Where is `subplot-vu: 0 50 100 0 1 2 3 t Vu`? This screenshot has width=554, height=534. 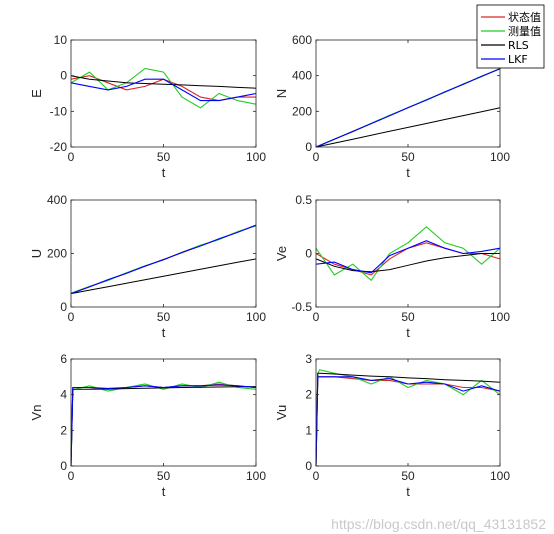 subplot-vu: 0 50 100 0 1 2 3 t Vu is located at coordinates (392, 425).